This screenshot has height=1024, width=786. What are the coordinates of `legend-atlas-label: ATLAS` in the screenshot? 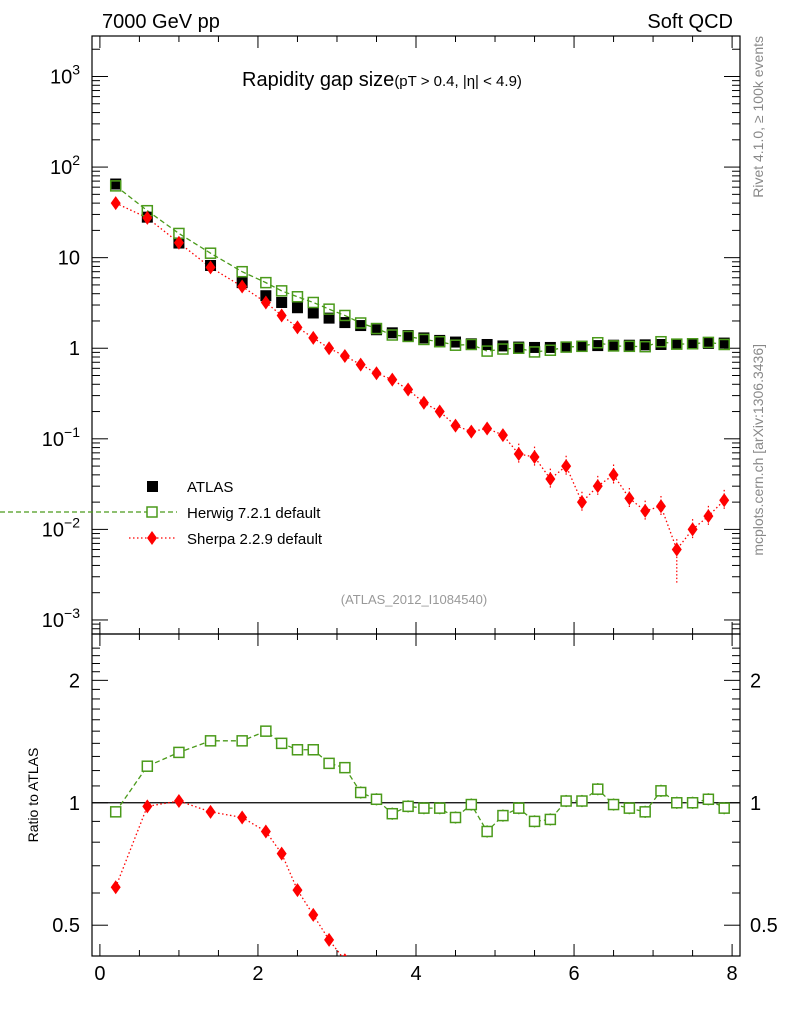 It's located at (210, 487).